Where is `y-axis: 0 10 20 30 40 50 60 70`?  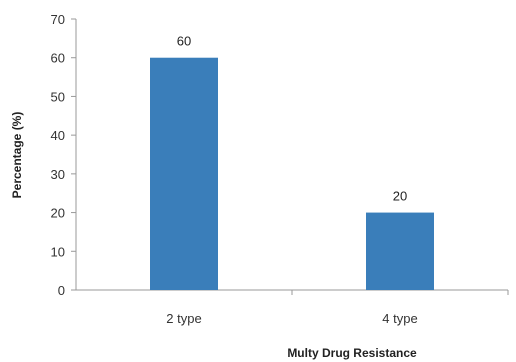 y-axis: 0 10 20 30 40 50 60 70 is located at coordinates (64, 155).